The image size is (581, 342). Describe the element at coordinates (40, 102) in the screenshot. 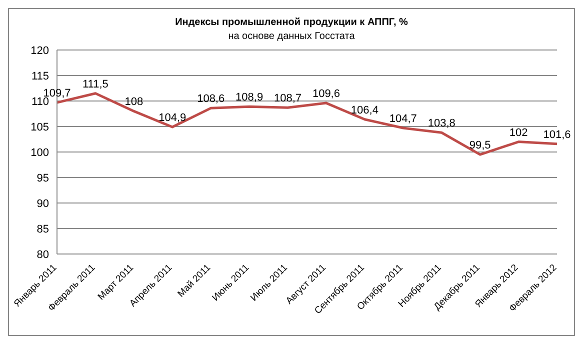

I see `y-tick-label: 110` at that location.